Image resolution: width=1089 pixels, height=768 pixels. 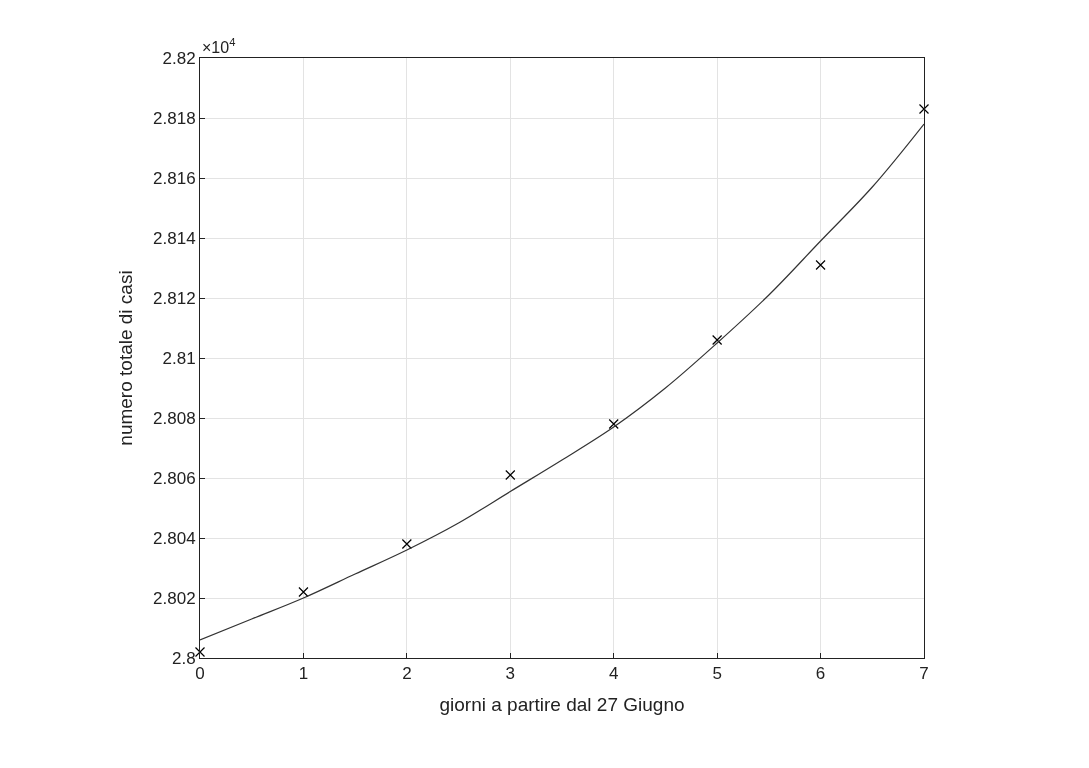 I want to click on y-tick-label: 2.82, so click(x=179, y=58).